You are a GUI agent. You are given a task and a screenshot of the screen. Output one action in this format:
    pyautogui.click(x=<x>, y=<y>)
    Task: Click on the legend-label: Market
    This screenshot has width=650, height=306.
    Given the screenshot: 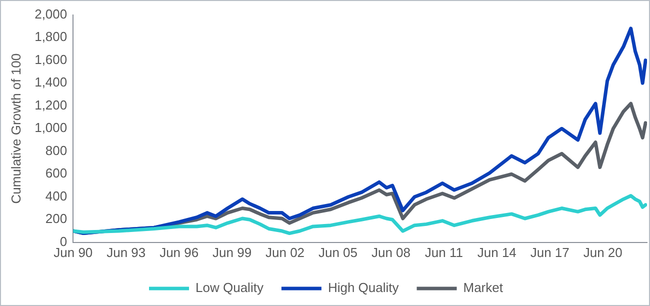 What is the action you would take?
    pyautogui.click(x=483, y=288)
    